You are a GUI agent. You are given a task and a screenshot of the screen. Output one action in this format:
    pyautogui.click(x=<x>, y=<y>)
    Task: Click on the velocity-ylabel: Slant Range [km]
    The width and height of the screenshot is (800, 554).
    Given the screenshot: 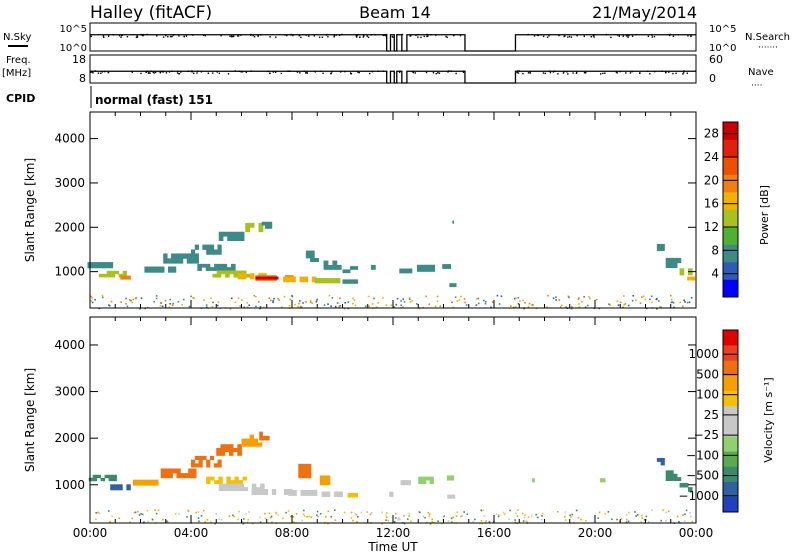 What is the action you would take?
    pyautogui.click(x=30, y=420)
    